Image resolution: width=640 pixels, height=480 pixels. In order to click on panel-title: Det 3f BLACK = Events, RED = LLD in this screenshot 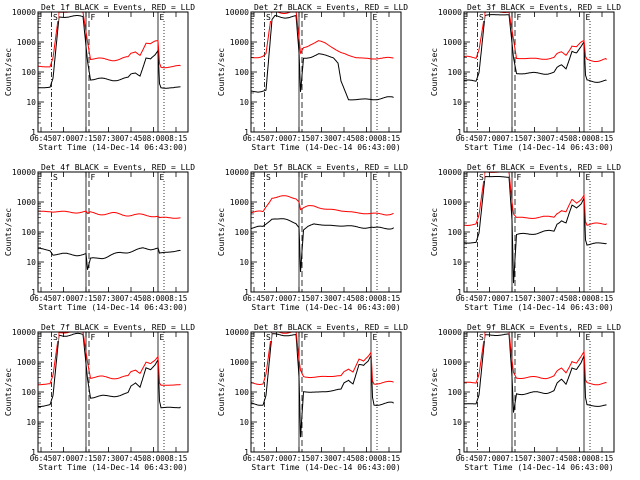, I will do `click(544, 7)`.